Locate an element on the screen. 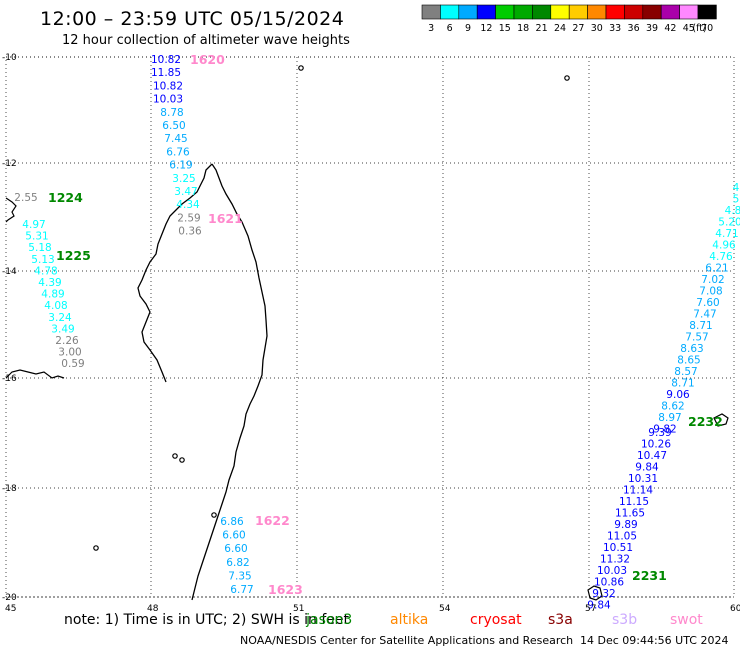  wave-height-value: 8.78 is located at coordinates (171, 113).